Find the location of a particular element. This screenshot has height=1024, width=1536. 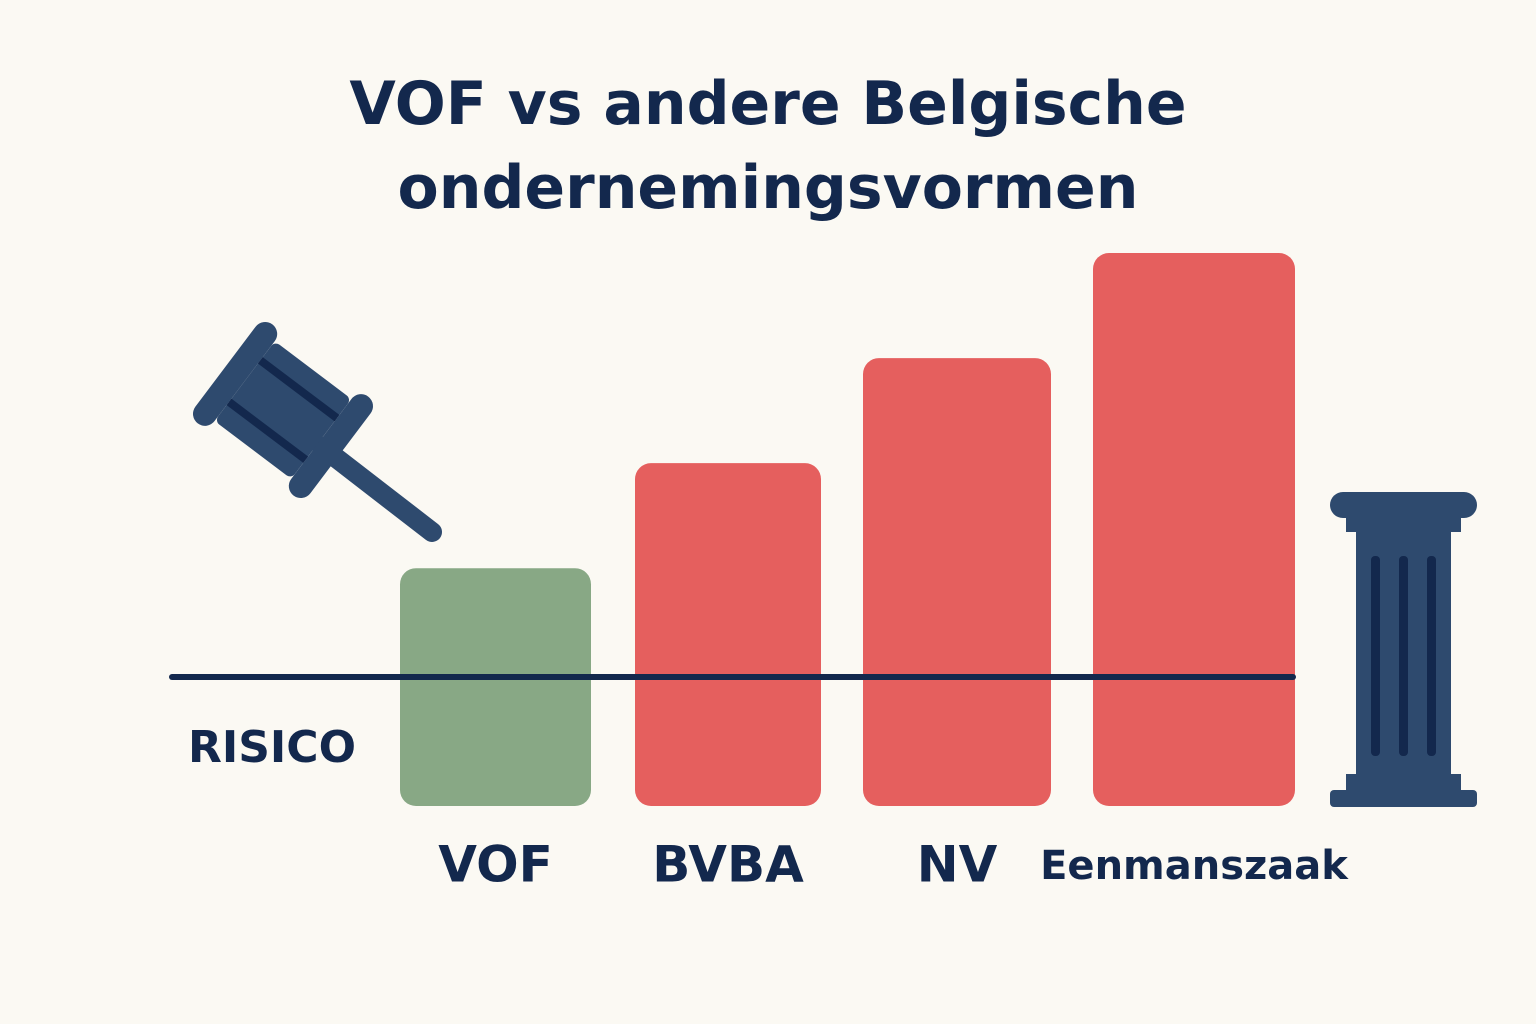

x-tick-label: NV is located at coordinates (957, 865).